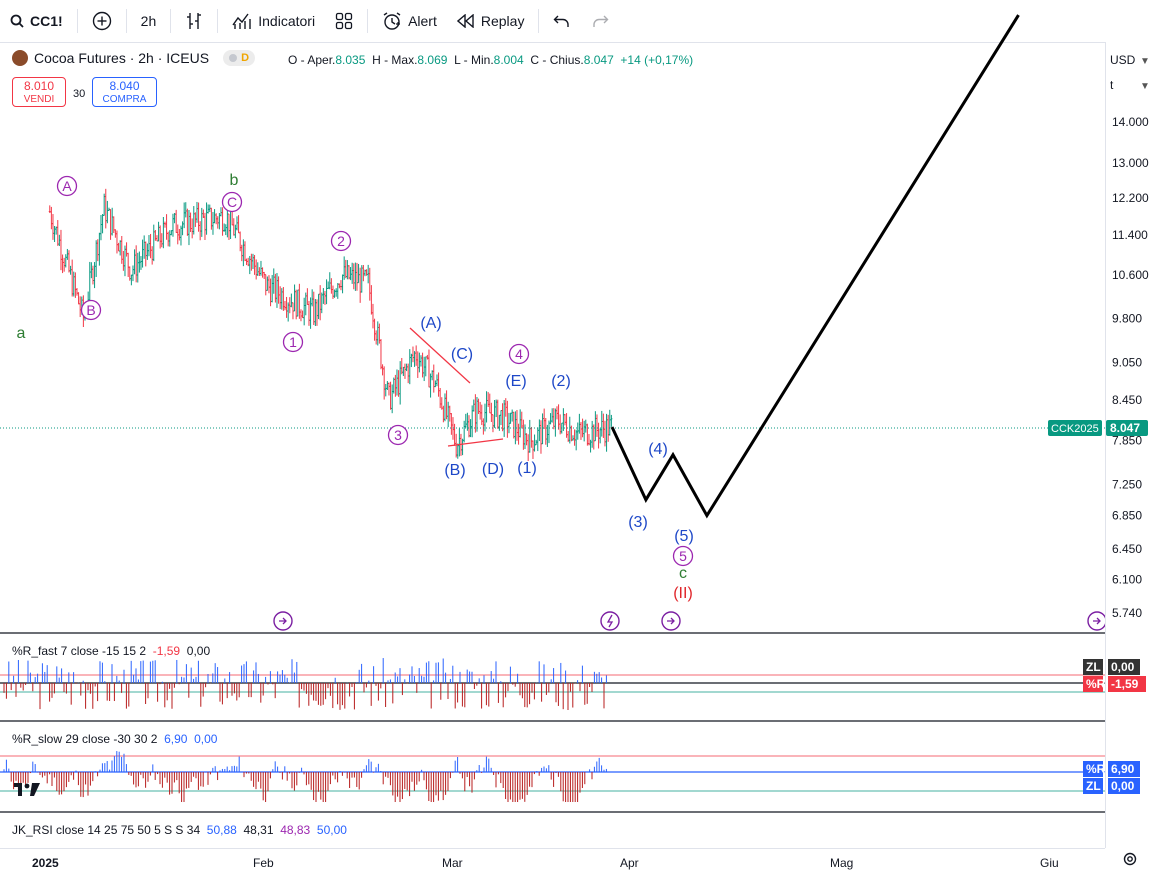 The width and height of the screenshot is (1159, 878). I want to click on time-tick-label: Giu, so click(1049, 863).